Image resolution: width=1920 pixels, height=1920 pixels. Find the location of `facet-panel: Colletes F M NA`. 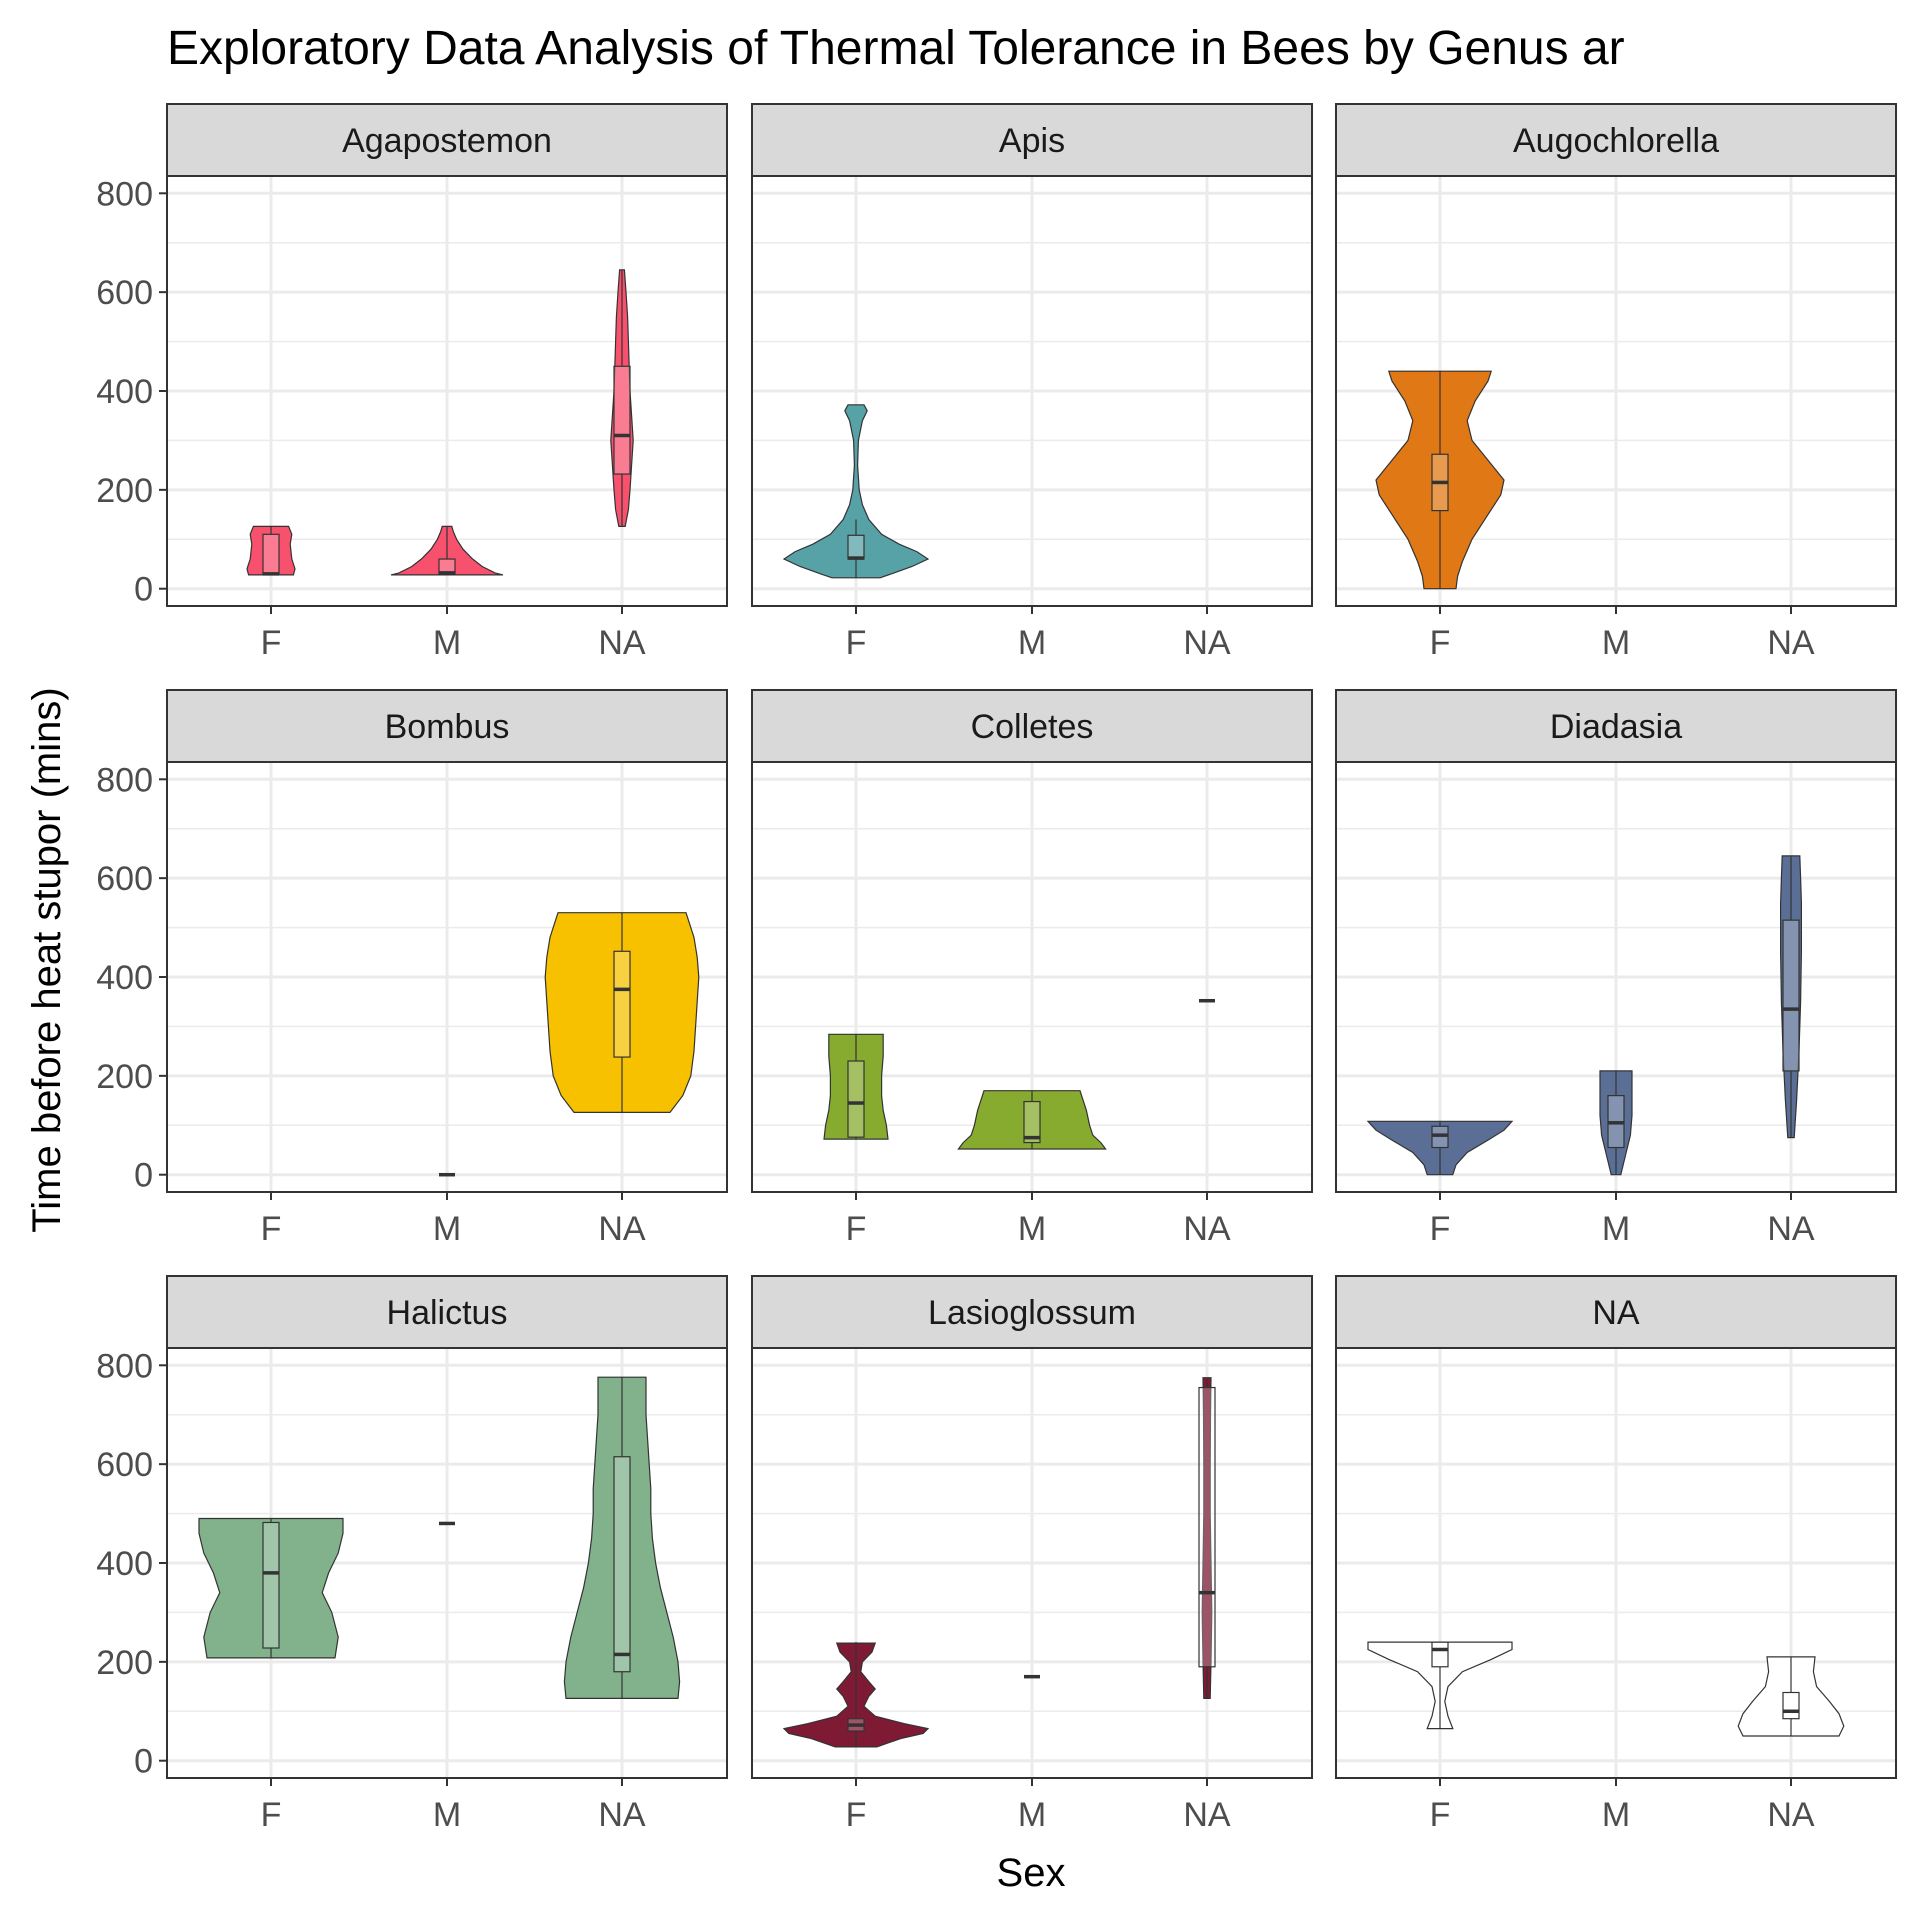

facet-panel: Colletes F M NA is located at coordinates (1032, 968).